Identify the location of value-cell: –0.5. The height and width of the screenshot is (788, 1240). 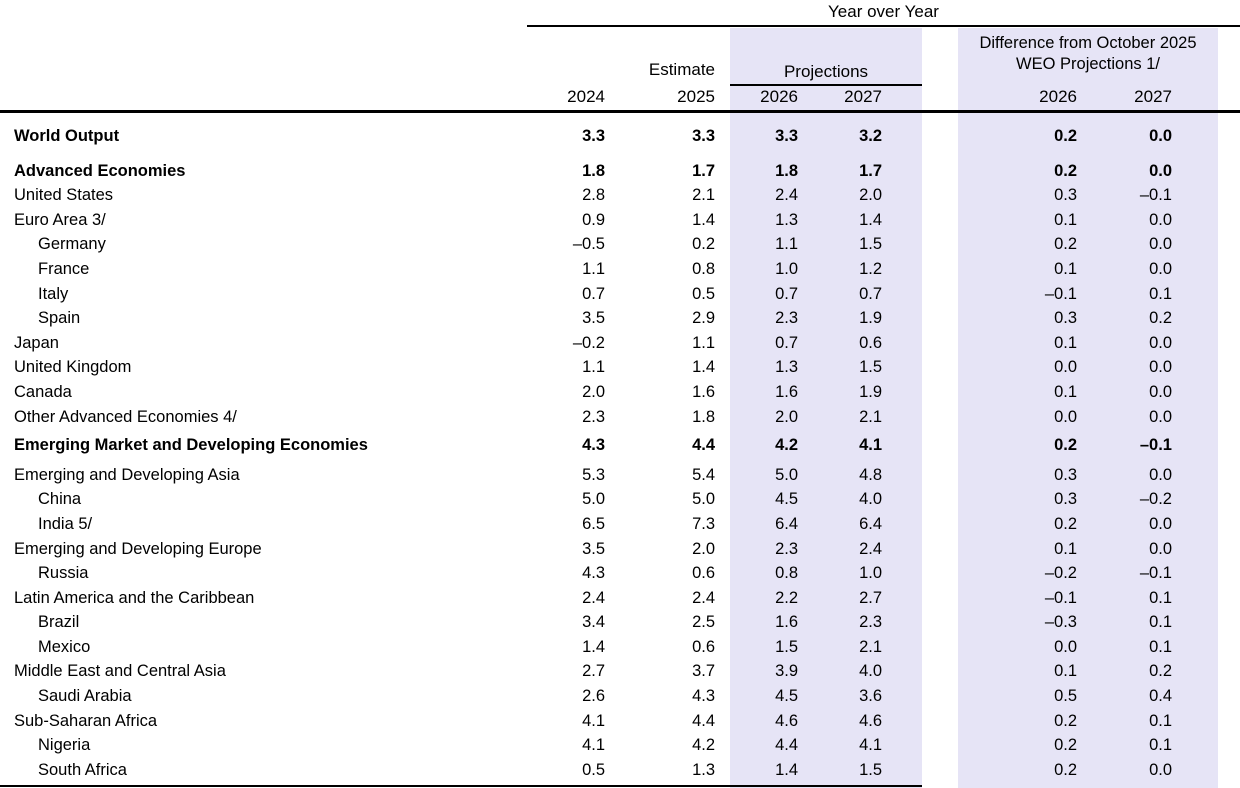
(588, 244).